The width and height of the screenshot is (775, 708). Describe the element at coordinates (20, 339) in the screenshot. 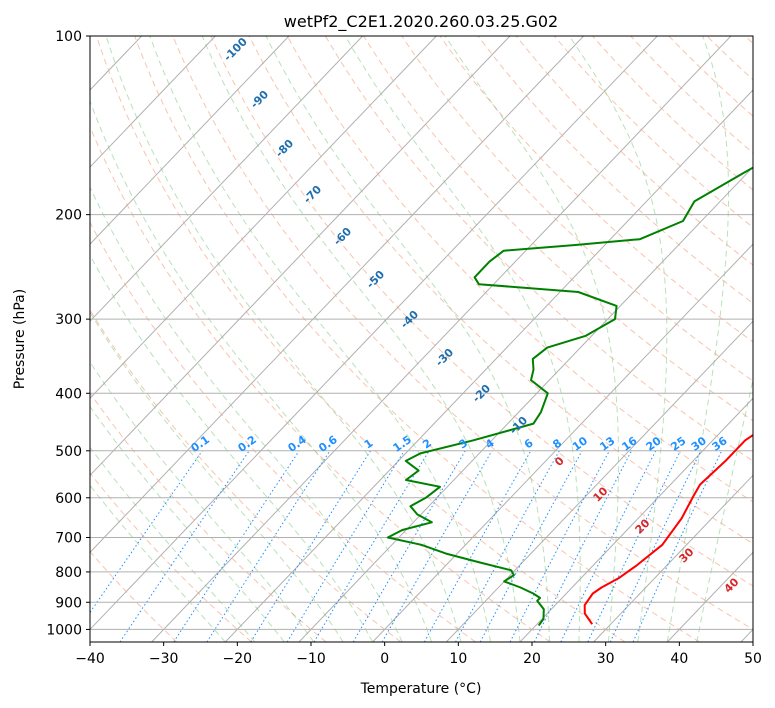

I see `y-axis-label: Pressure (hPa)` at that location.